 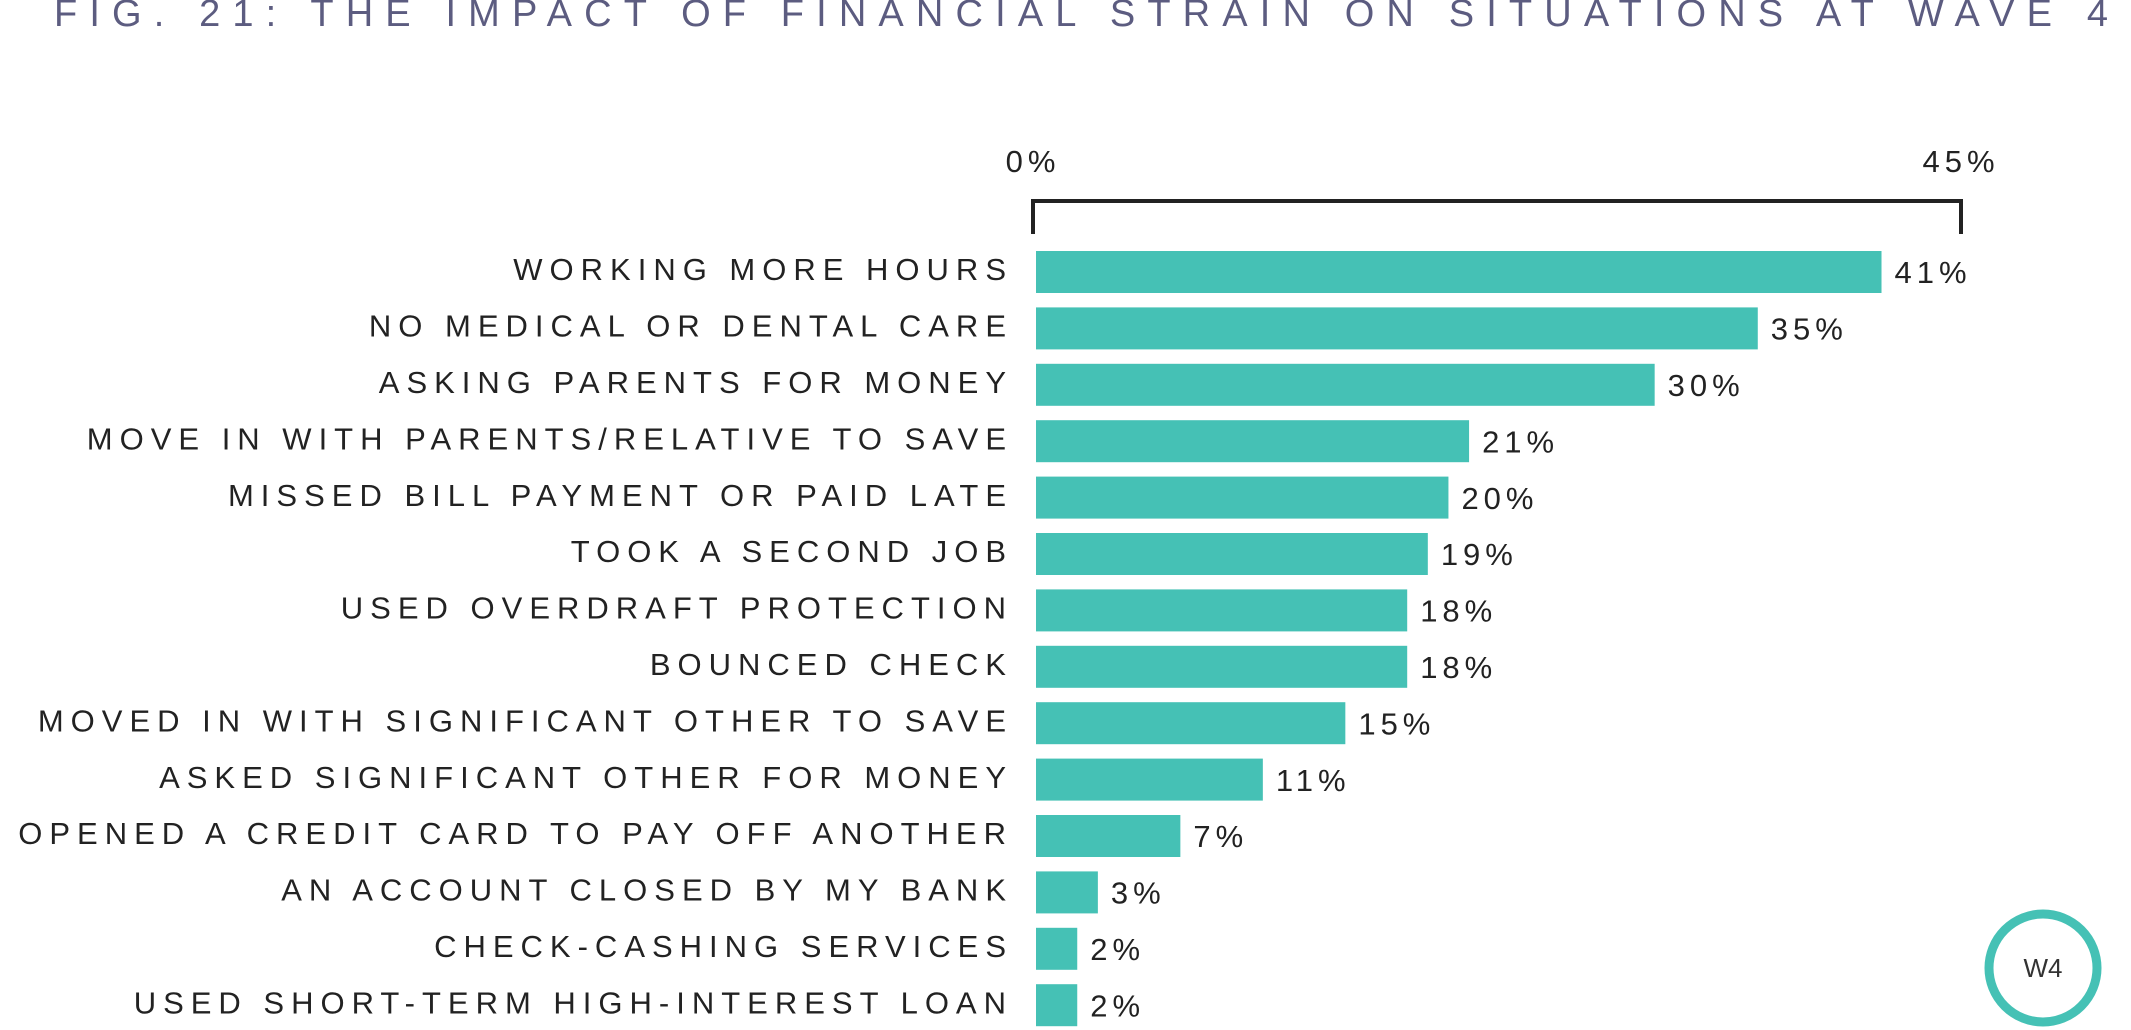 What do you see at coordinates (1499, 498) in the screenshot?
I see `value-label: 20%` at bounding box center [1499, 498].